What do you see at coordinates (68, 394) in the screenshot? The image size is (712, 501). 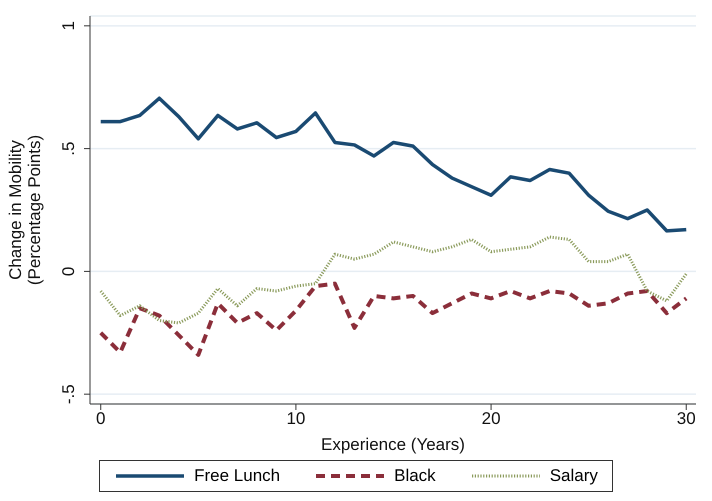 I see `y-tick-label: -.5` at bounding box center [68, 394].